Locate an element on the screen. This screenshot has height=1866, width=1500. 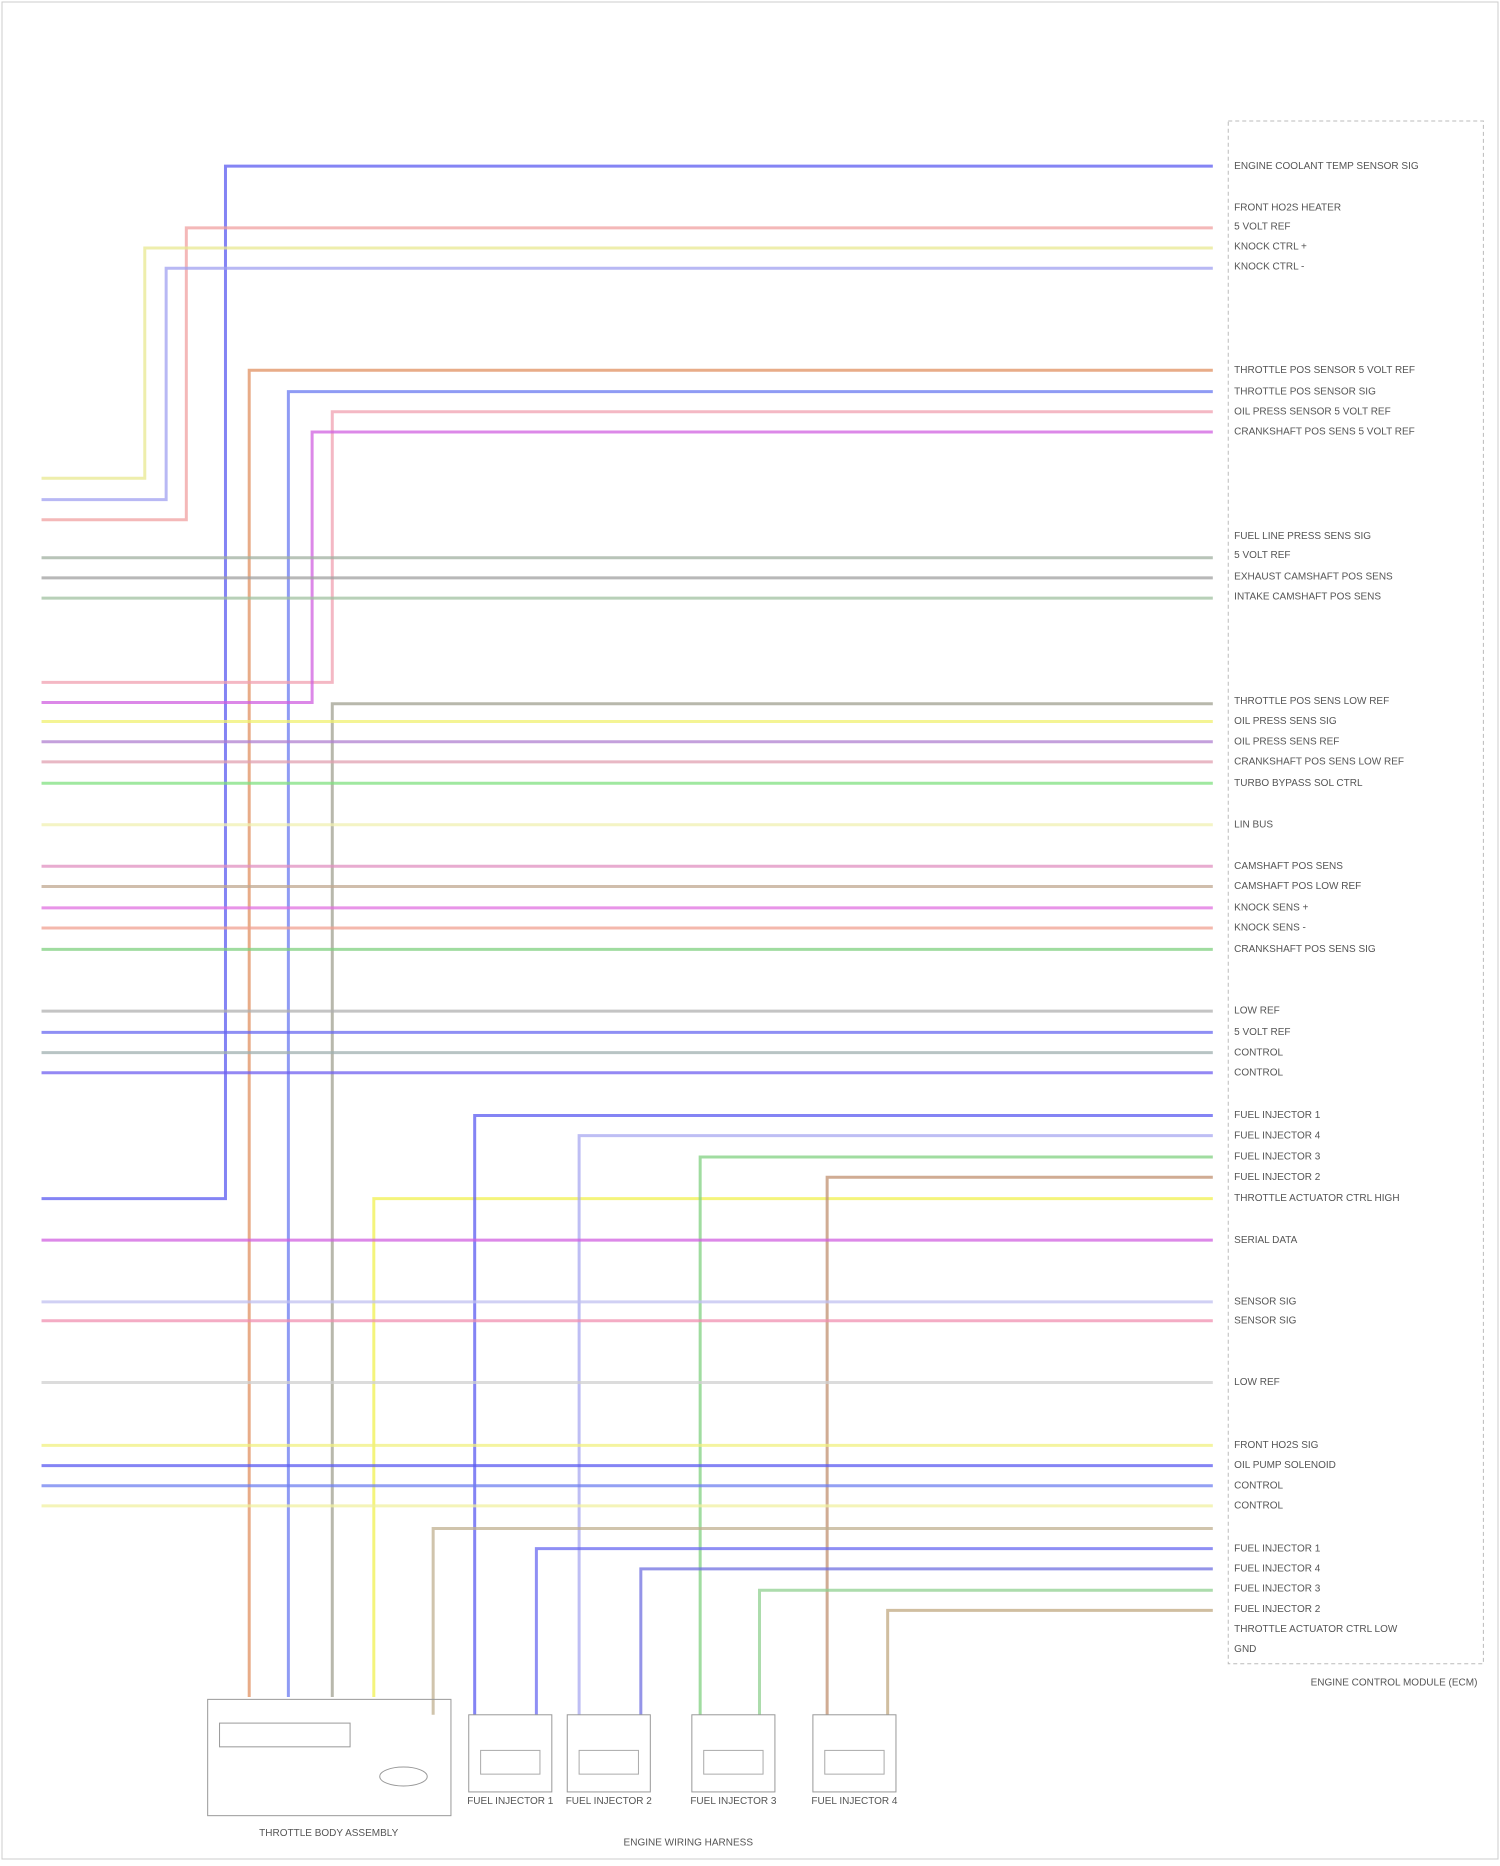
pin-label: FUEL LINE PRESS SENS SIG is located at coordinates (1302, 536).